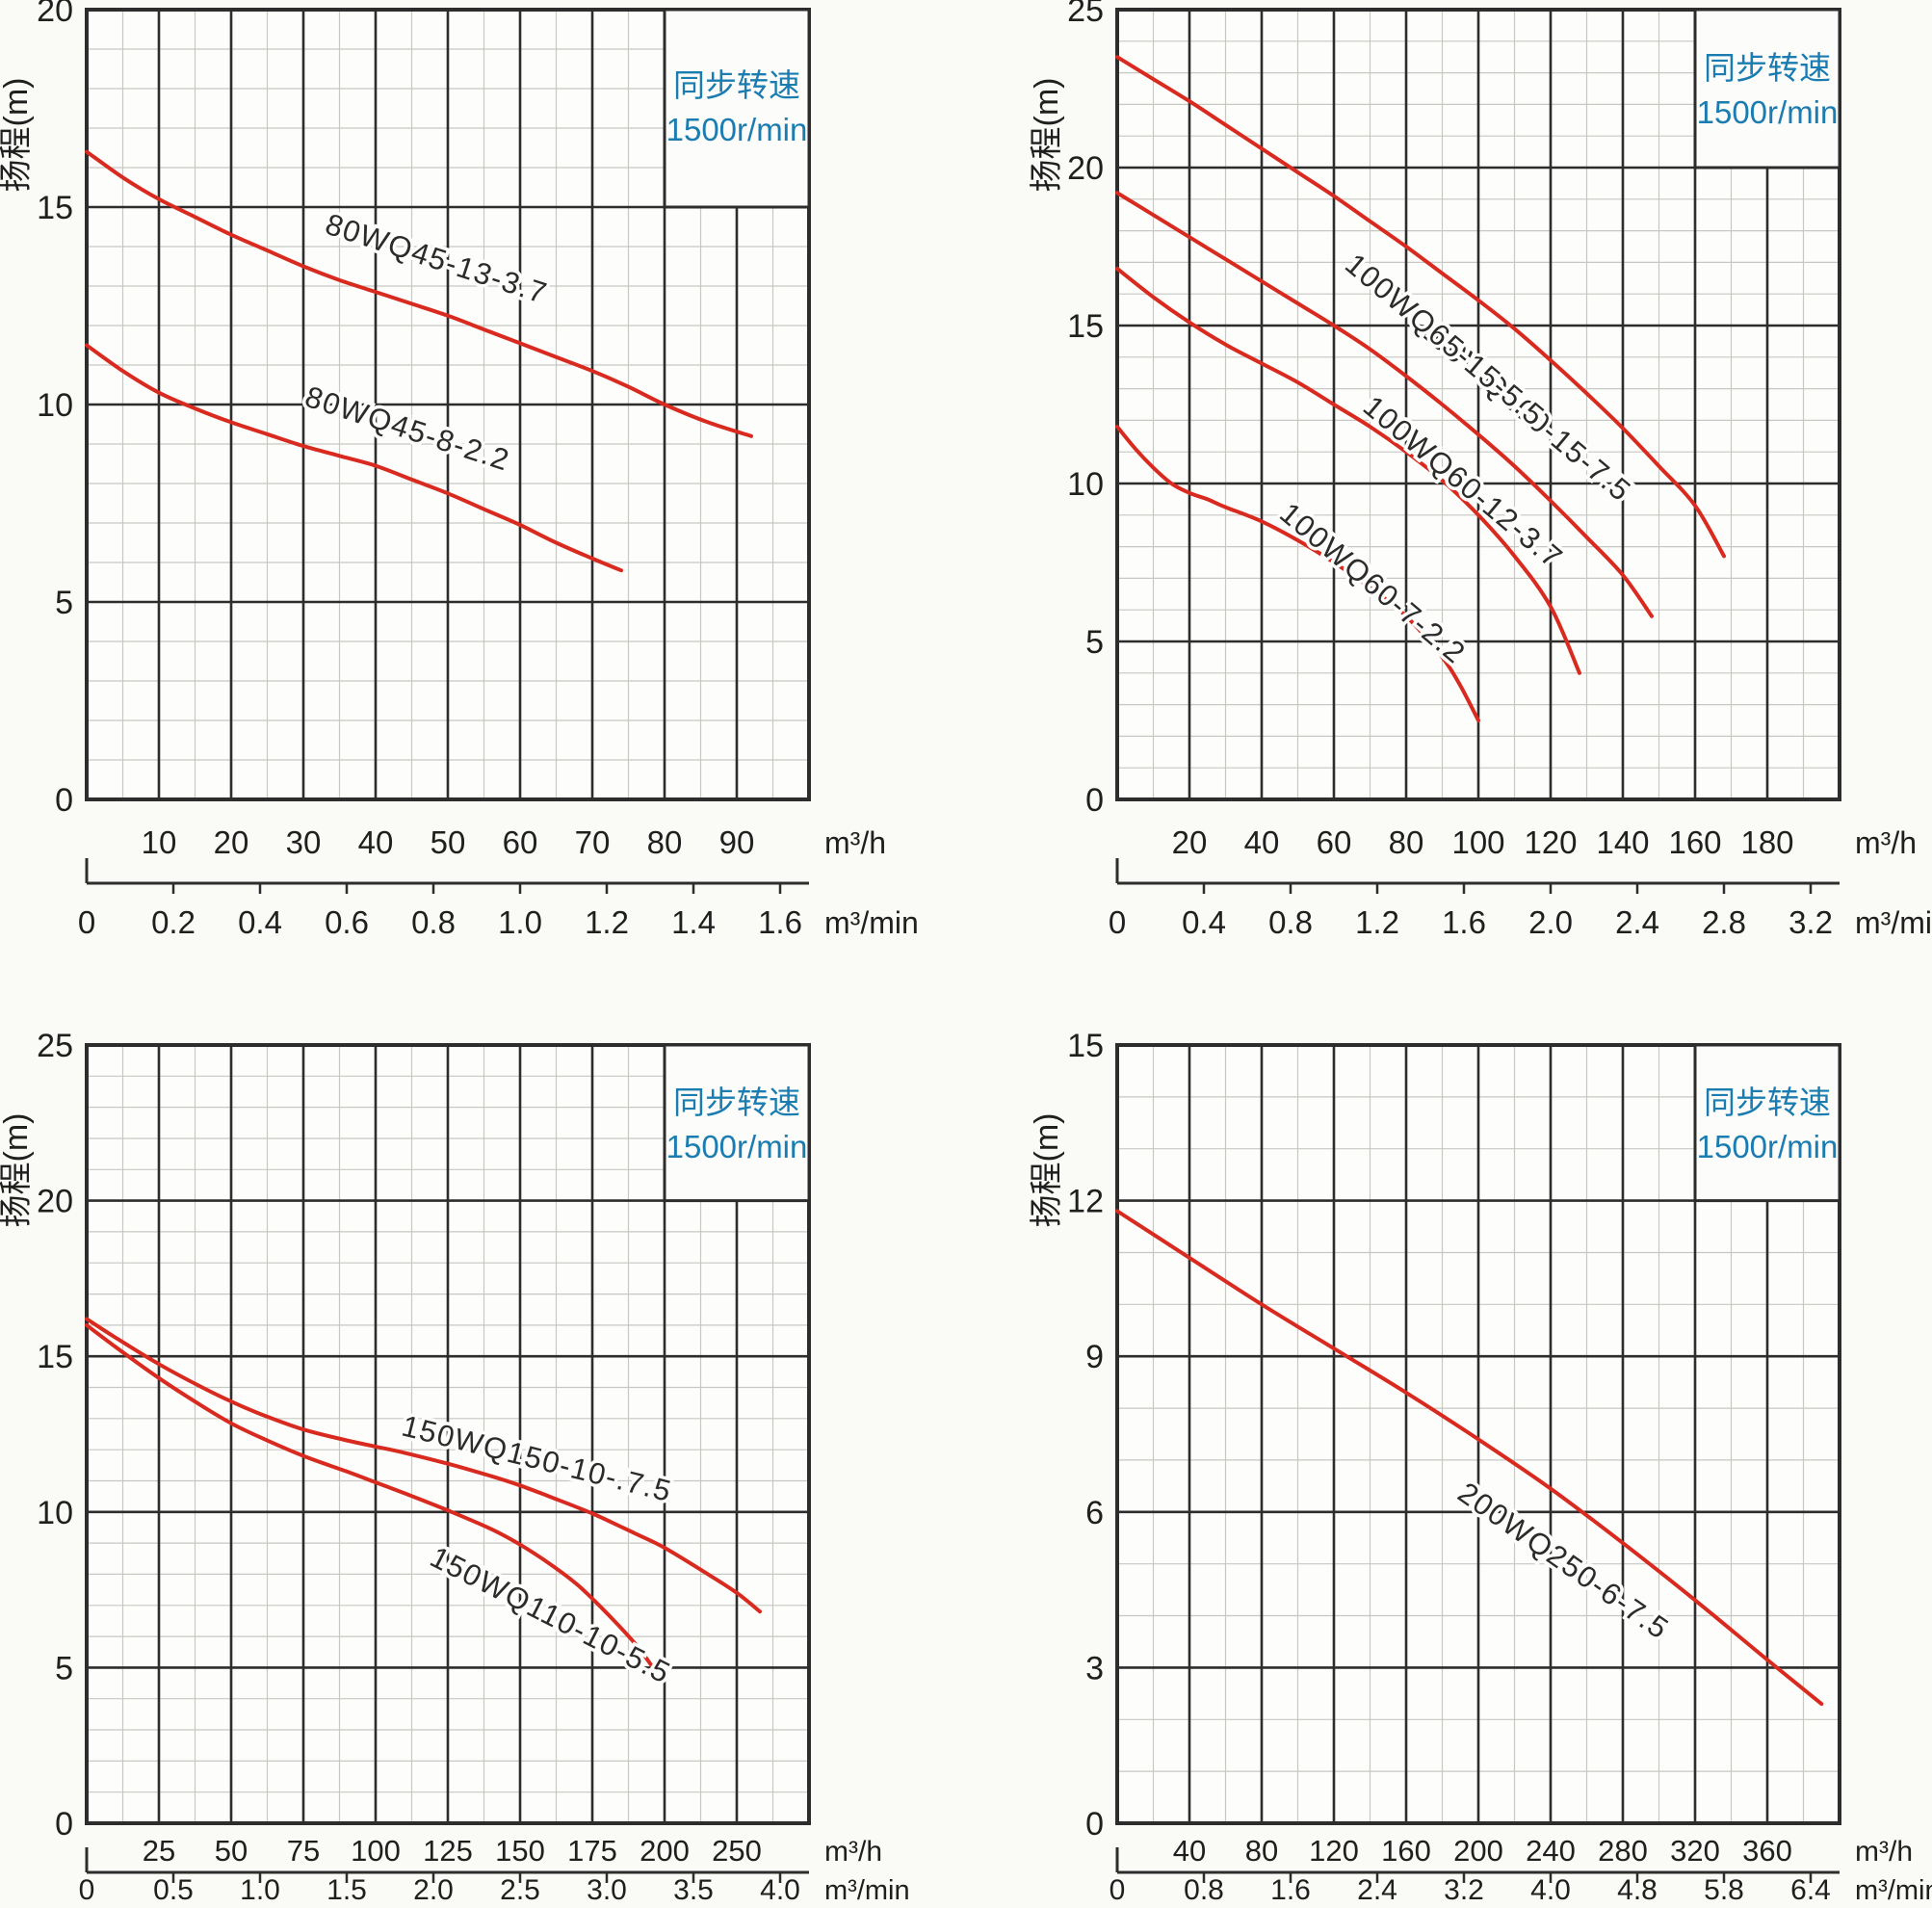  Describe the element at coordinates (347, 922) in the screenshot. I see `x-tick-label-min: 0.6` at that location.